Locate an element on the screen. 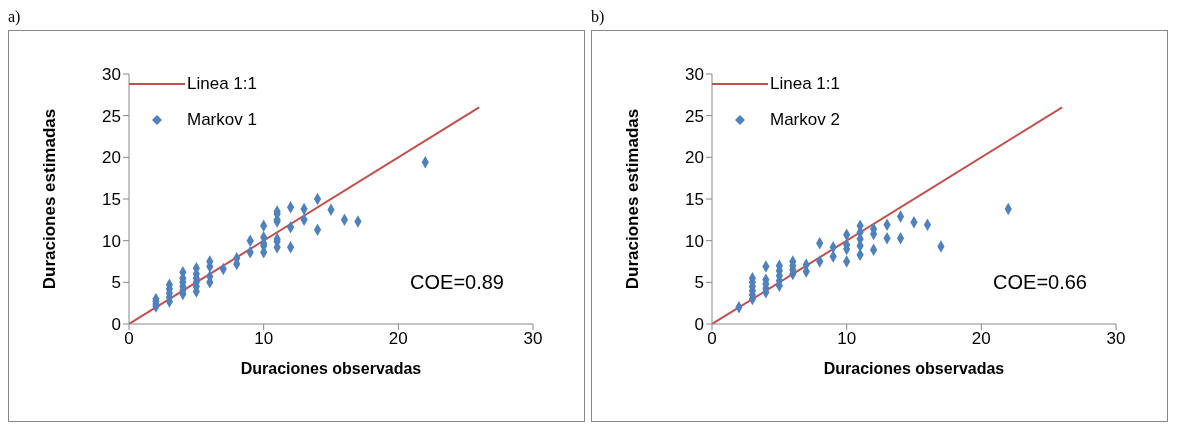 The width and height of the screenshot is (1180, 430). text: a) is located at coordinates (14, 17).